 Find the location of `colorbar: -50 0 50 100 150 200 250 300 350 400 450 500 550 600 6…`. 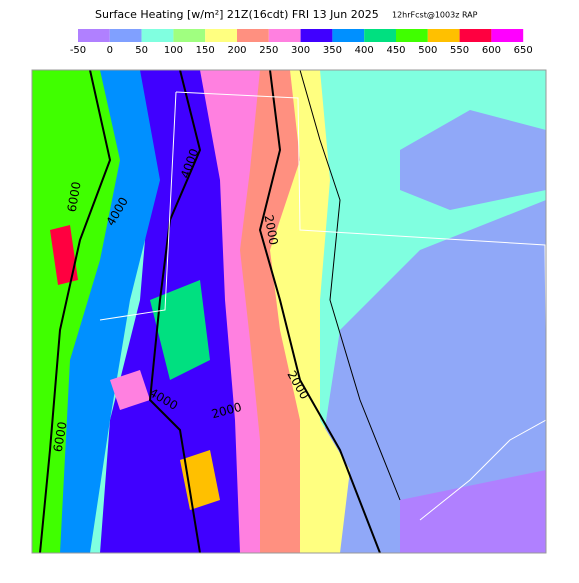

colorbar: -50 0 50 100 150 200 250 300 350 400 450 500 550 600 6… is located at coordinates (301, 42).